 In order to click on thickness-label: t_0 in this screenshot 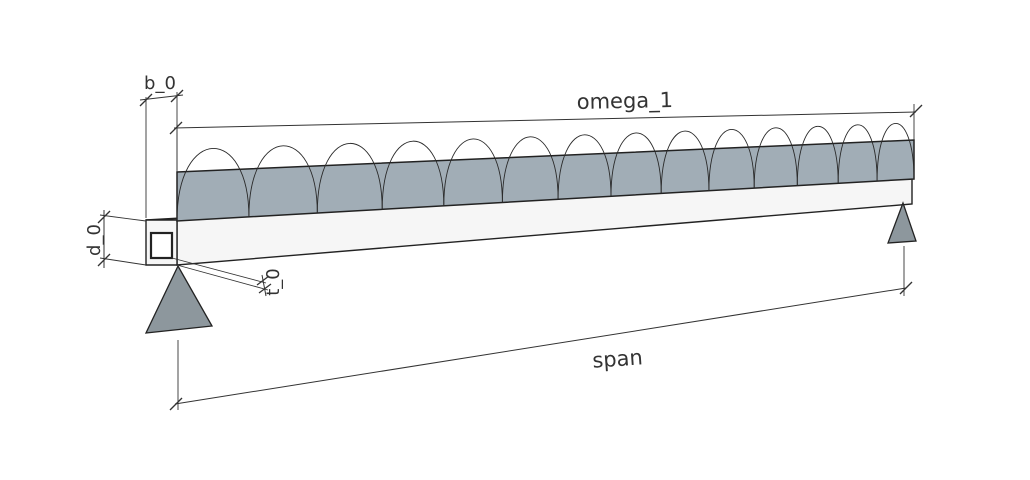, I will do `click(273, 282)`.